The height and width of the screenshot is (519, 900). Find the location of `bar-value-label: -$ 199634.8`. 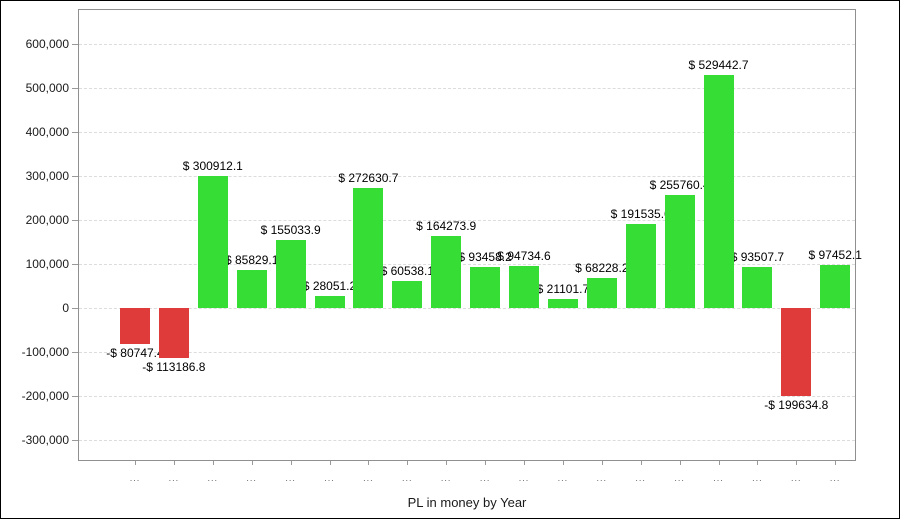

bar-value-label: -$ 199634.8 is located at coordinates (796, 404).